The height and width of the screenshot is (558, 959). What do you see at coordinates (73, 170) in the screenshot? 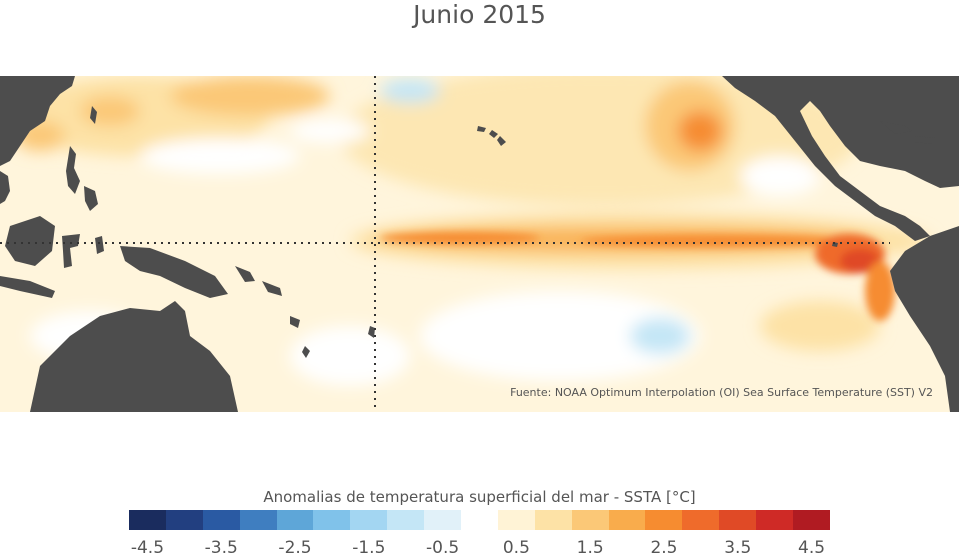
I see `land-philippines` at bounding box center [73, 170].